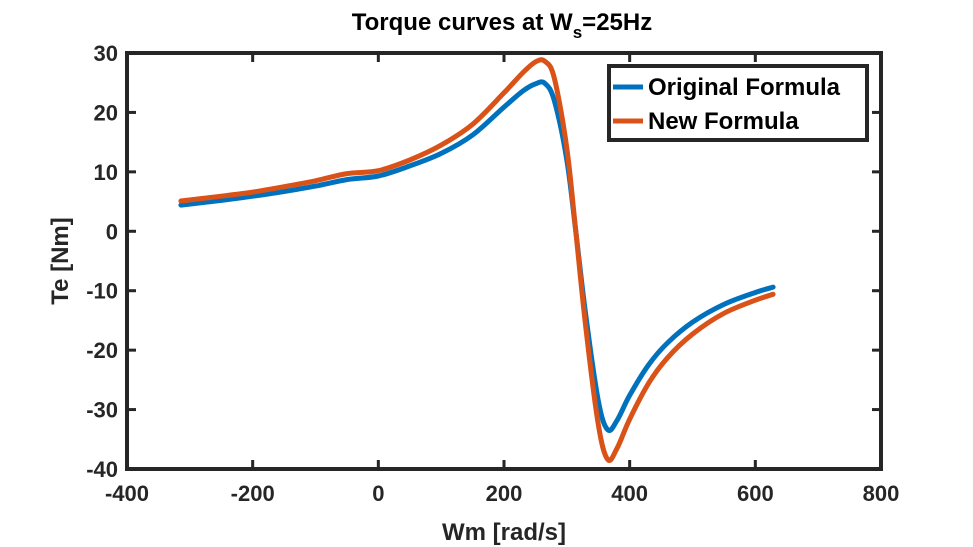  Describe the element at coordinates (106, 172) in the screenshot. I see `y-tick-label: 10` at that location.